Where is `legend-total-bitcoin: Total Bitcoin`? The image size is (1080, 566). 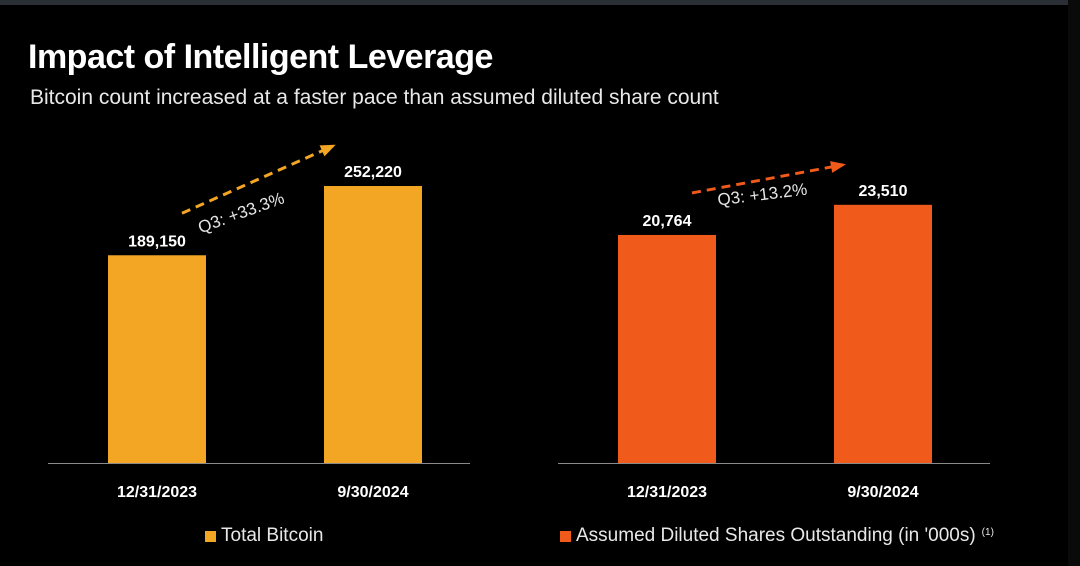 legend-total-bitcoin: Total Bitcoin is located at coordinates (264, 536).